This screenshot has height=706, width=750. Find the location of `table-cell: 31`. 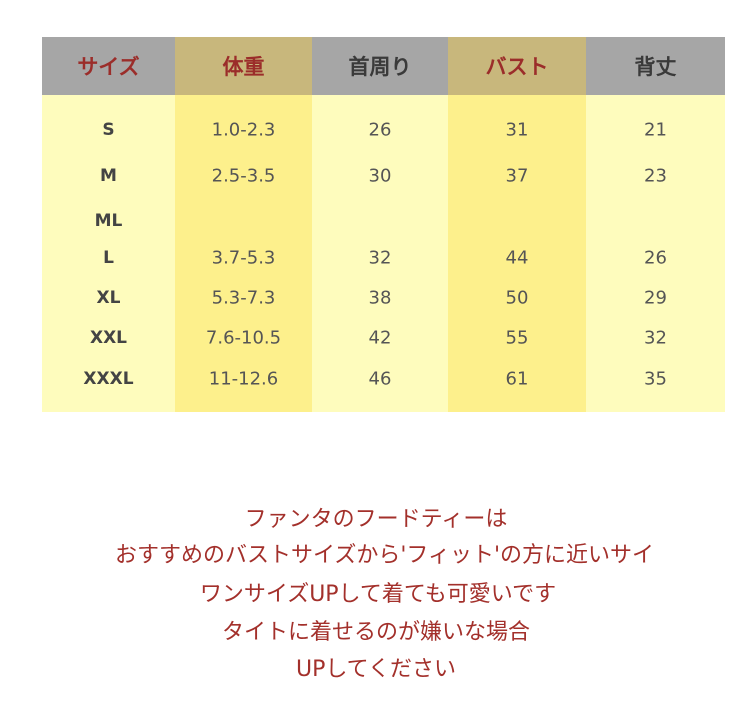

table-cell: 31 is located at coordinates (517, 130).